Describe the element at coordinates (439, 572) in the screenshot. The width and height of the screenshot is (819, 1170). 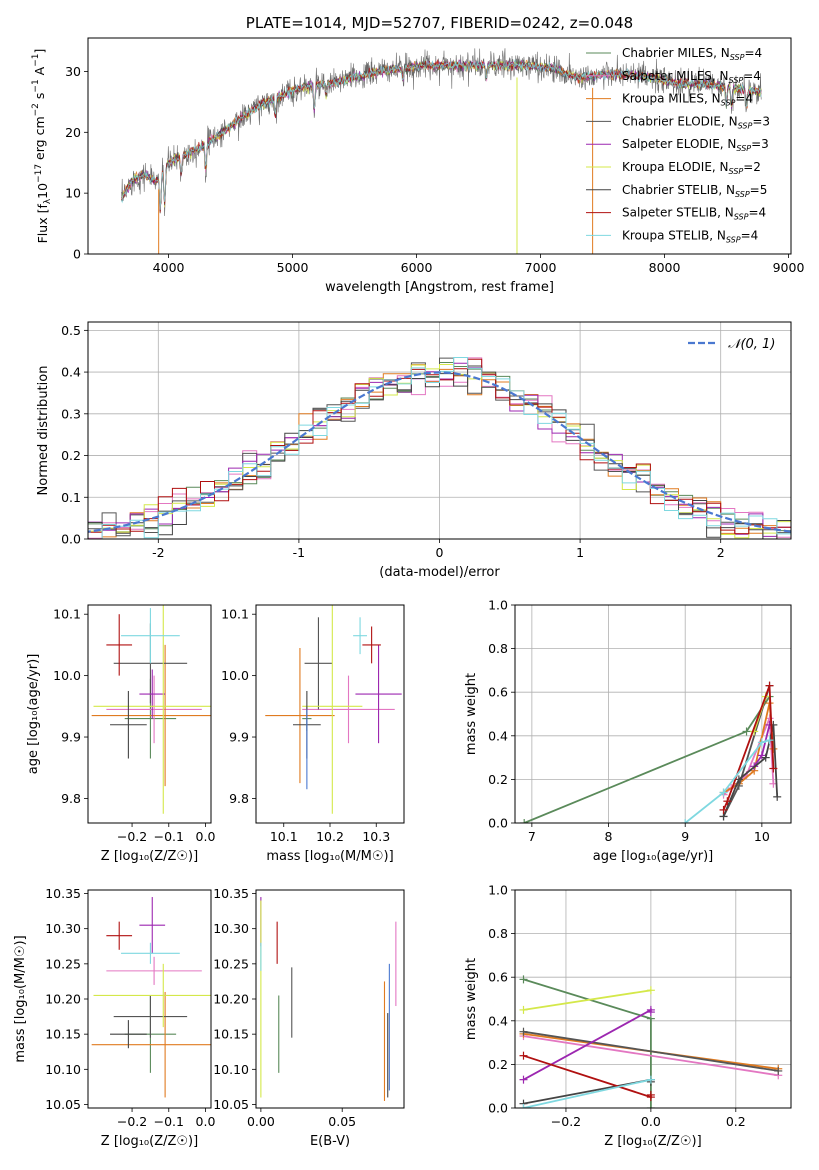
I see `x-axis-label: (data-model)/error` at that location.